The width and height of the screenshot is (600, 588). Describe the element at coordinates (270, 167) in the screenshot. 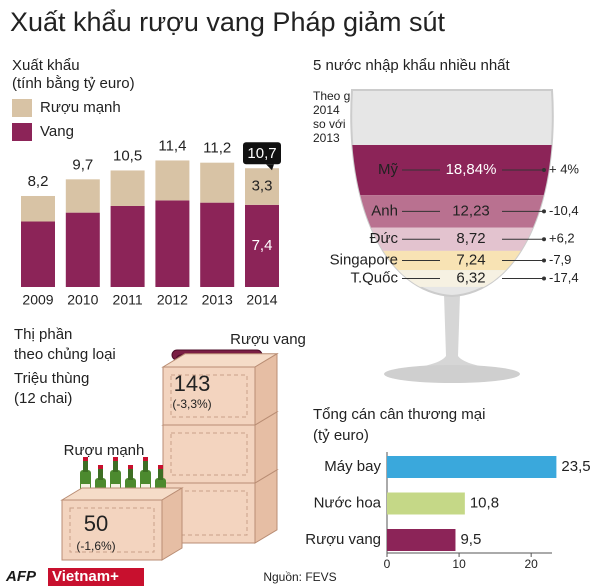

I see `total-callout-tip` at that location.